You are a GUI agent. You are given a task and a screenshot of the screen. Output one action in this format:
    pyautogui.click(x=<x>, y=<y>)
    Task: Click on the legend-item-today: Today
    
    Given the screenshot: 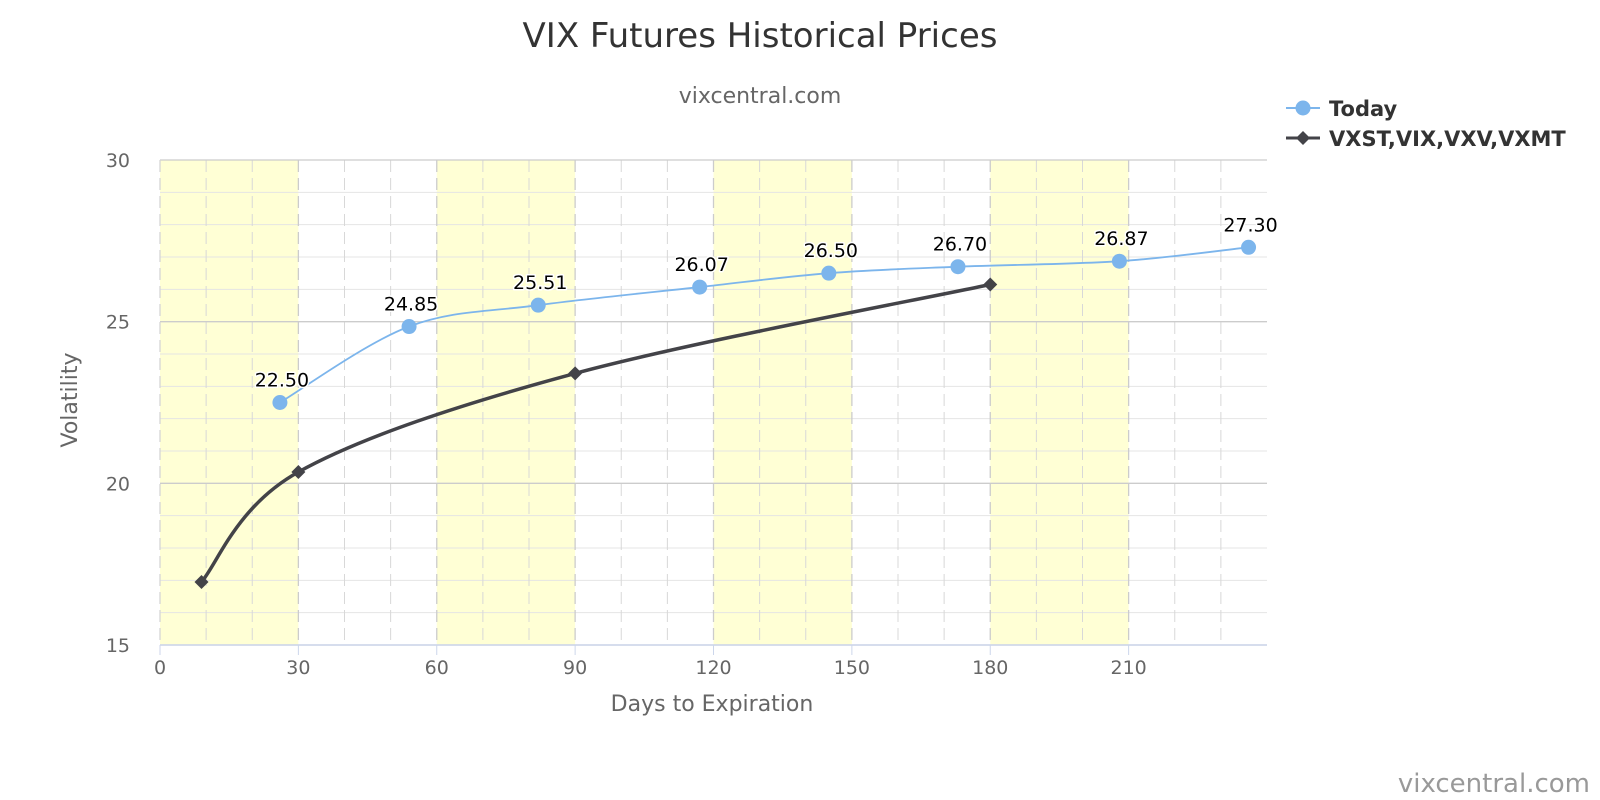 What is the action you would take?
    pyautogui.click(x=1342, y=109)
    